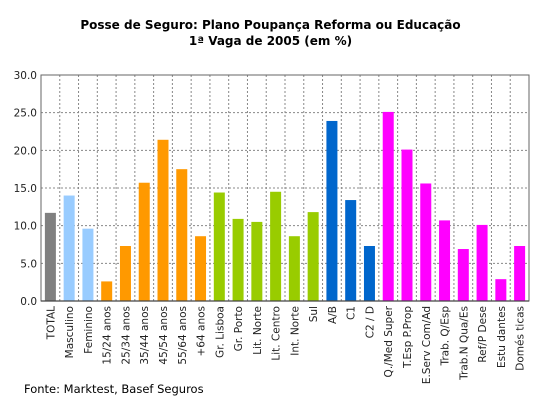  What do you see at coordinates (483, 334) in the screenshot?
I see `x-tick-label: Ref/P Dese` at bounding box center [483, 334].